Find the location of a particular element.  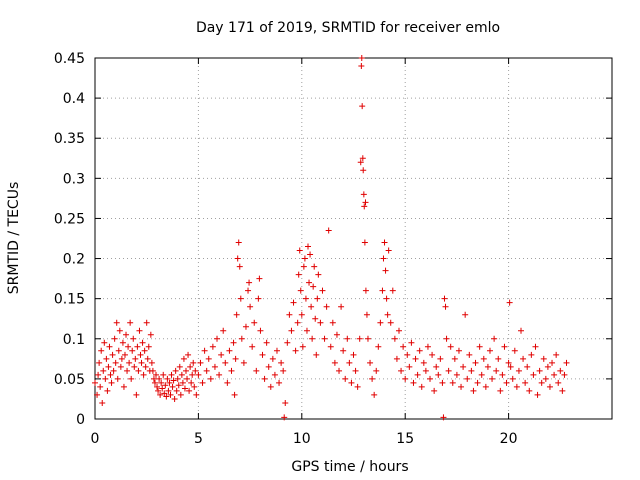

y-tick-label: 0.1 is located at coordinates (74, 340).